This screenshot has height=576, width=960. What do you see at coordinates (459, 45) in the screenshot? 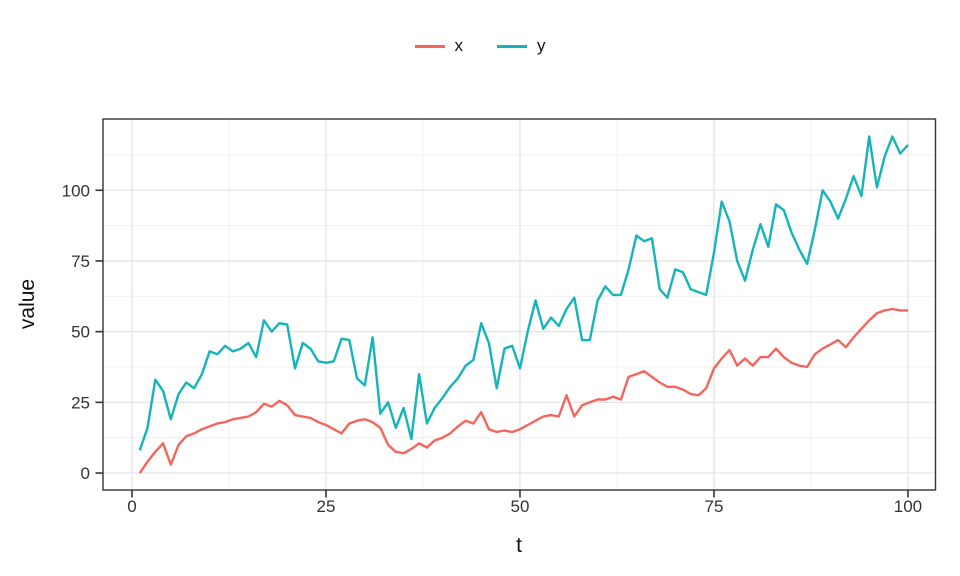
I see `legend-label-x: x` at bounding box center [459, 45].